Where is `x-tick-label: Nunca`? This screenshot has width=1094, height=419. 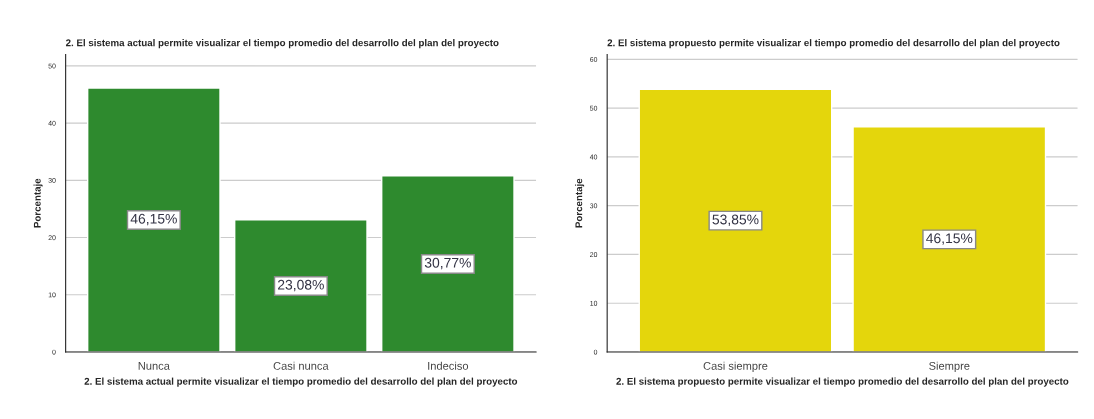 x-tick-label: Nunca is located at coordinates (154, 366).